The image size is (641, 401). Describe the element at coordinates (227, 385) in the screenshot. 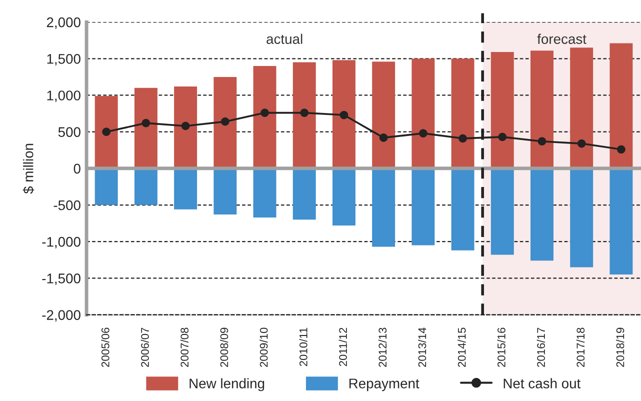

I see `legend-label: New lending` at that location.